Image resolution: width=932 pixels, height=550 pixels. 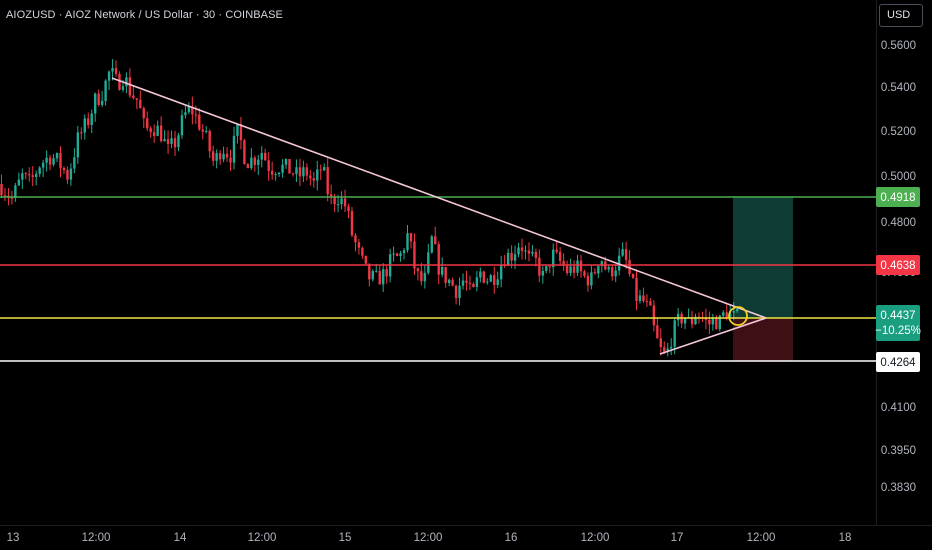 I want to click on entry-price-tag: 0.4437 −10.25%, so click(x=898, y=323).